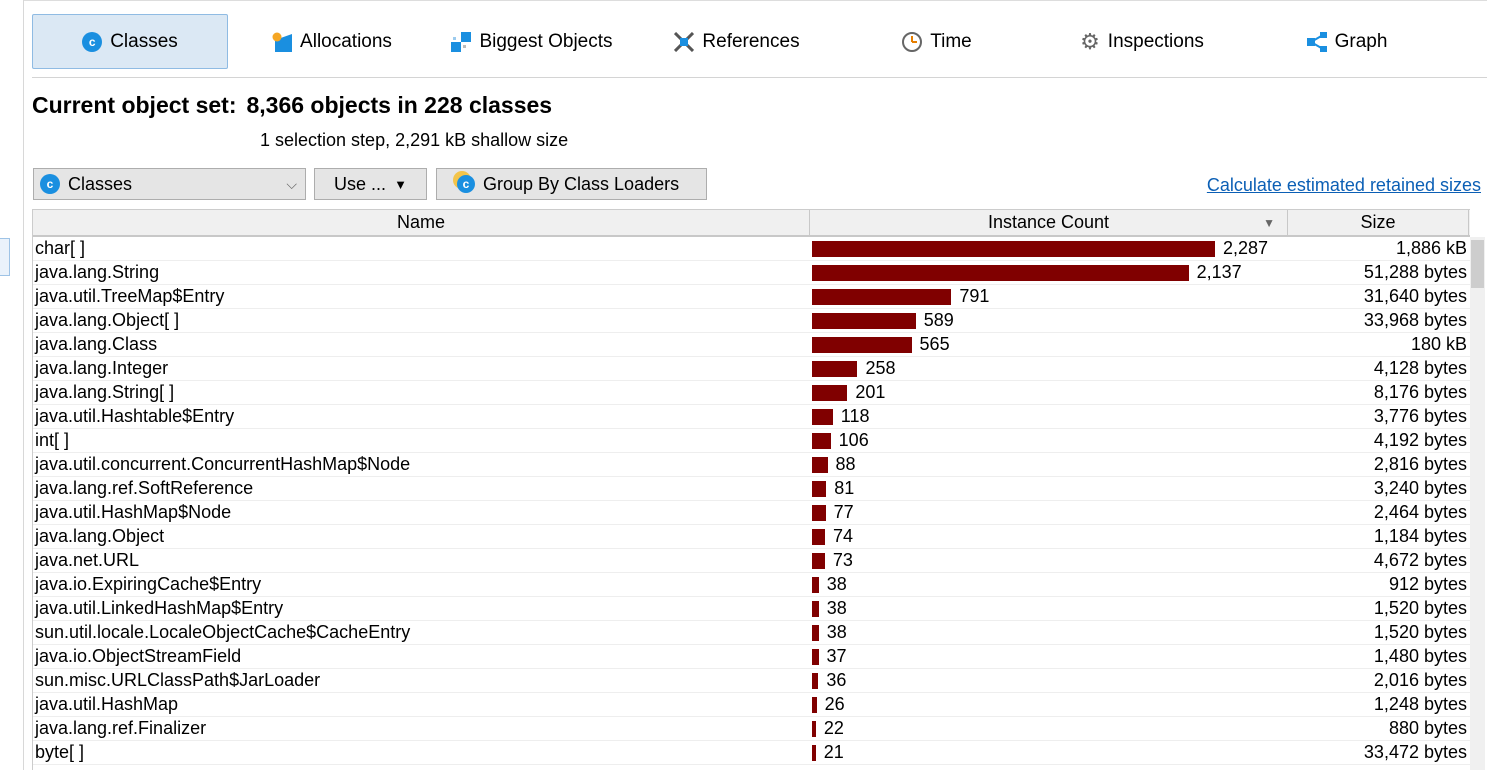 The image size is (1487, 770). What do you see at coordinates (1477, 503) in the screenshot?
I see `vertical-scrollbar` at bounding box center [1477, 503].